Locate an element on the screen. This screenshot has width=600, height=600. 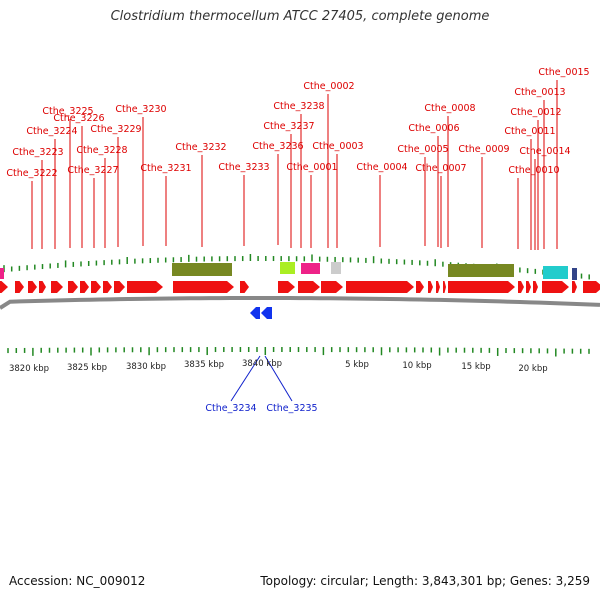
feature-block-navy is located at coordinates (574, 274).